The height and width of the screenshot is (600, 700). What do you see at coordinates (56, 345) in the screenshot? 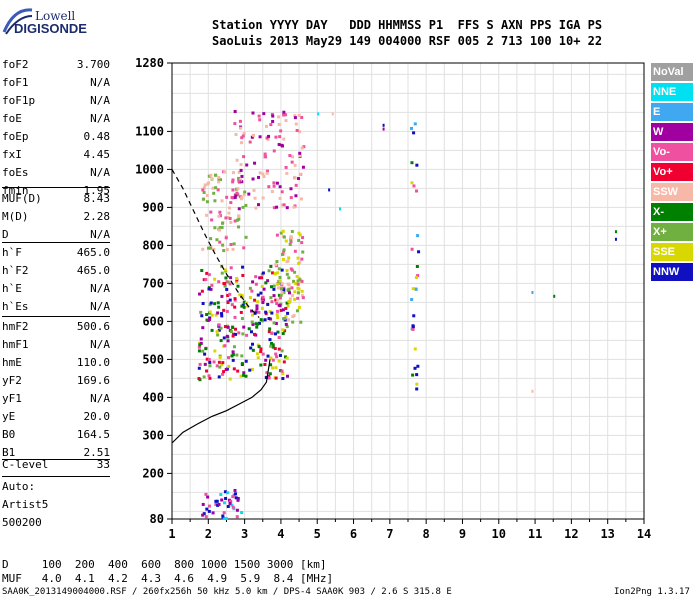
I see `param-row: hmF1 N/A` at bounding box center [56, 345].